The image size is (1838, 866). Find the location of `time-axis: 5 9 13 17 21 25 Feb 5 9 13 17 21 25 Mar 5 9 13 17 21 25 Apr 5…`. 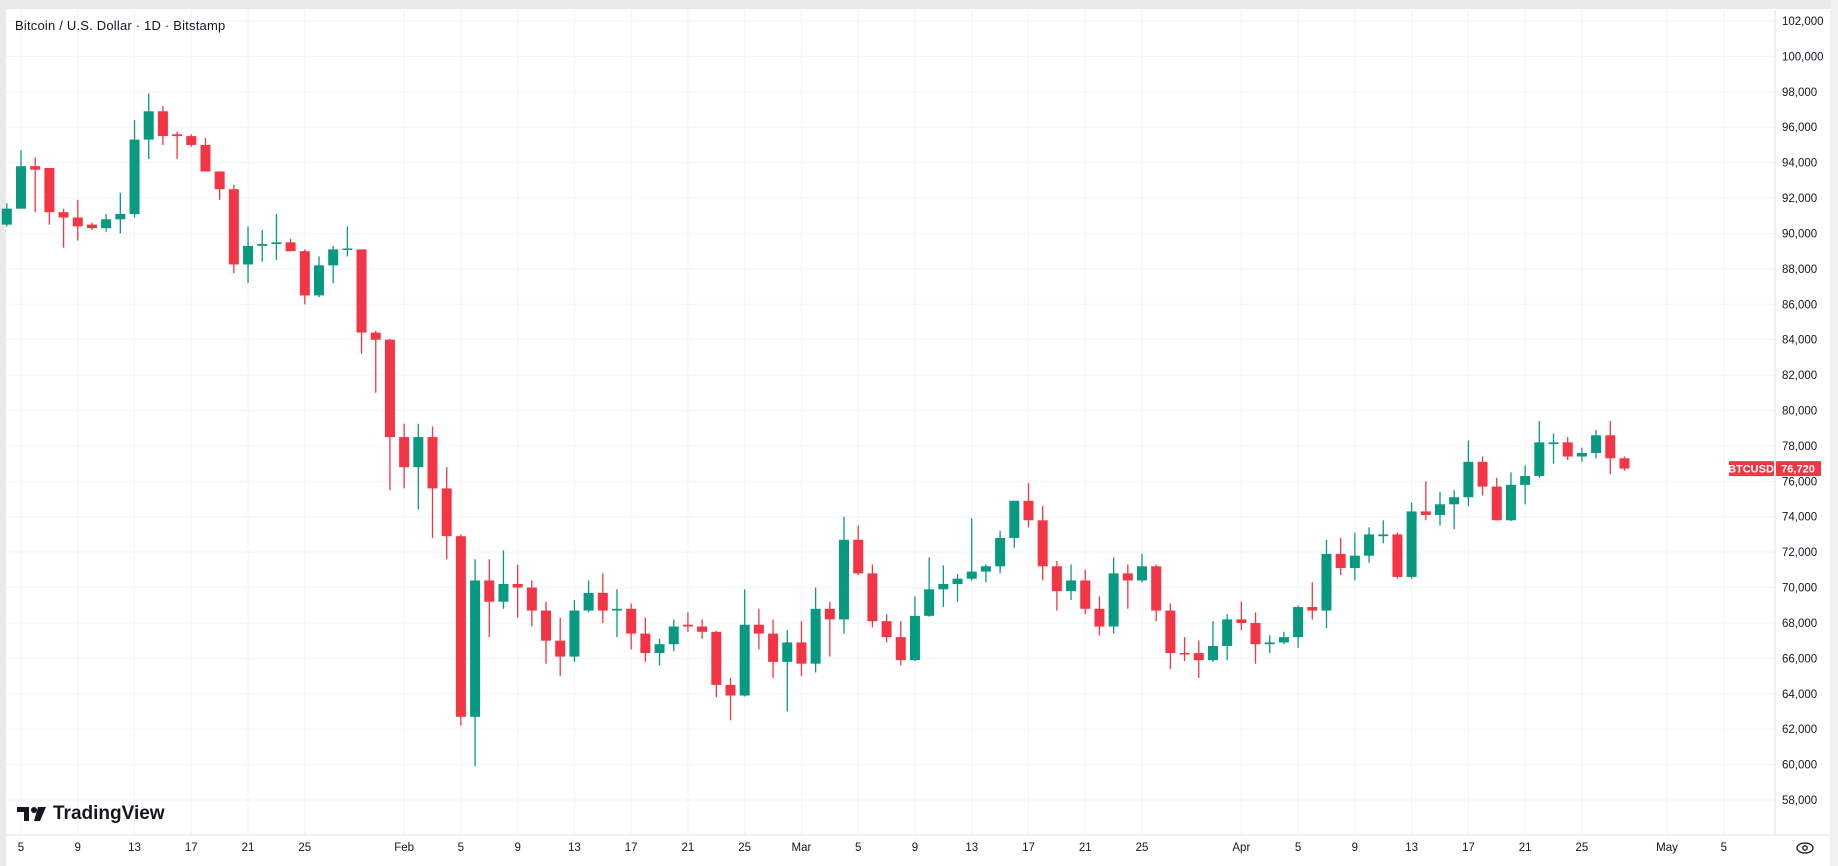

time-axis: 5 9 13 17 21 25 Feb 5 9 13 17 21 25 Mar 5 9 13 17 21 25 Apr 5… is located at coordinates (872, 848).